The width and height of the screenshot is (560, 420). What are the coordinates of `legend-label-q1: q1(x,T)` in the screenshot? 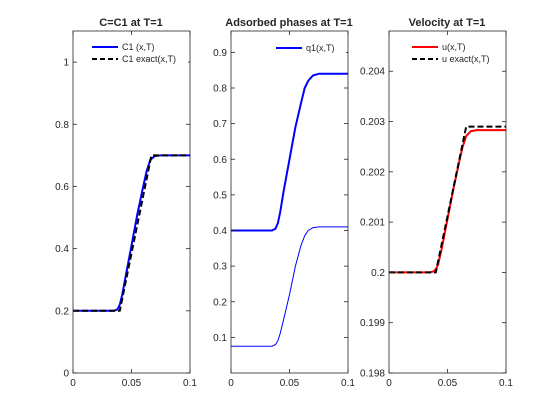 It's located at (320, 48).